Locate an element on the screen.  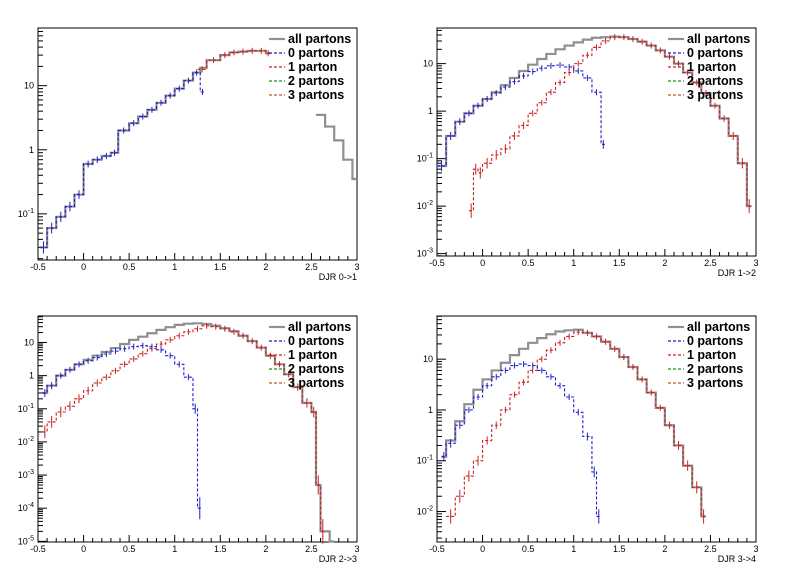
x-axis-title: DJR 3->4 is located at coordinates (737, 559).